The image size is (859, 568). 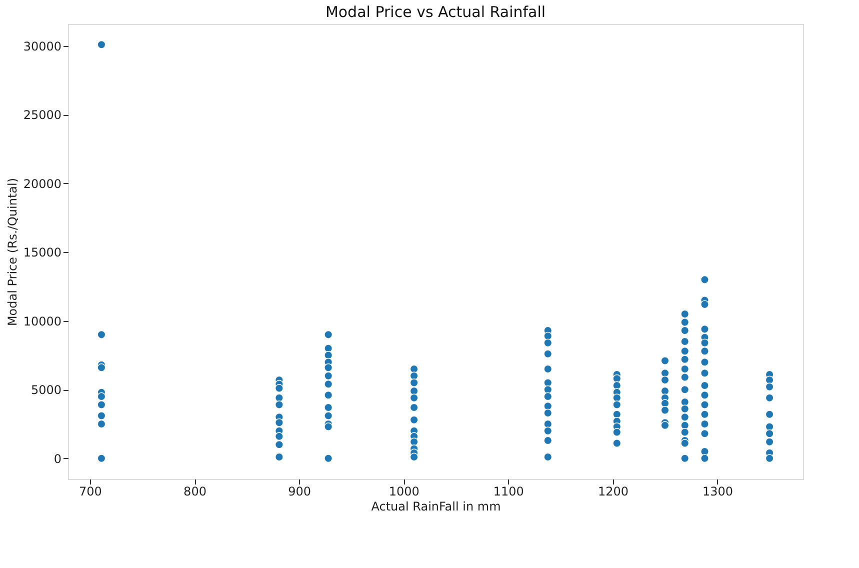 I want to click on x-axis-title: Actual RainFall in mm, so click(x=436, y=507).